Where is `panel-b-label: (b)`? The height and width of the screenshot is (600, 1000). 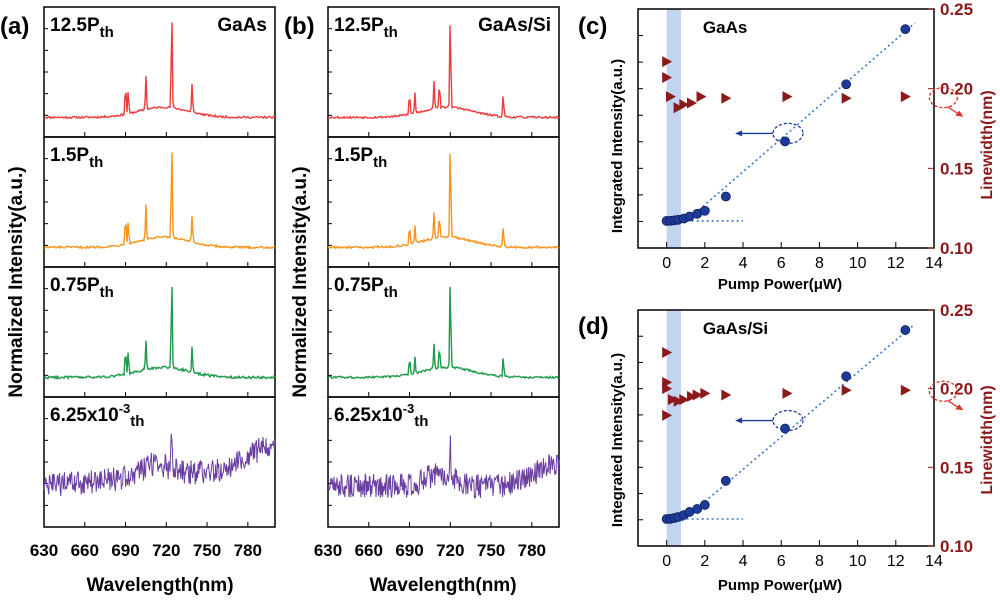 panel-b-label: (b) is located at coordinates (299, 26).